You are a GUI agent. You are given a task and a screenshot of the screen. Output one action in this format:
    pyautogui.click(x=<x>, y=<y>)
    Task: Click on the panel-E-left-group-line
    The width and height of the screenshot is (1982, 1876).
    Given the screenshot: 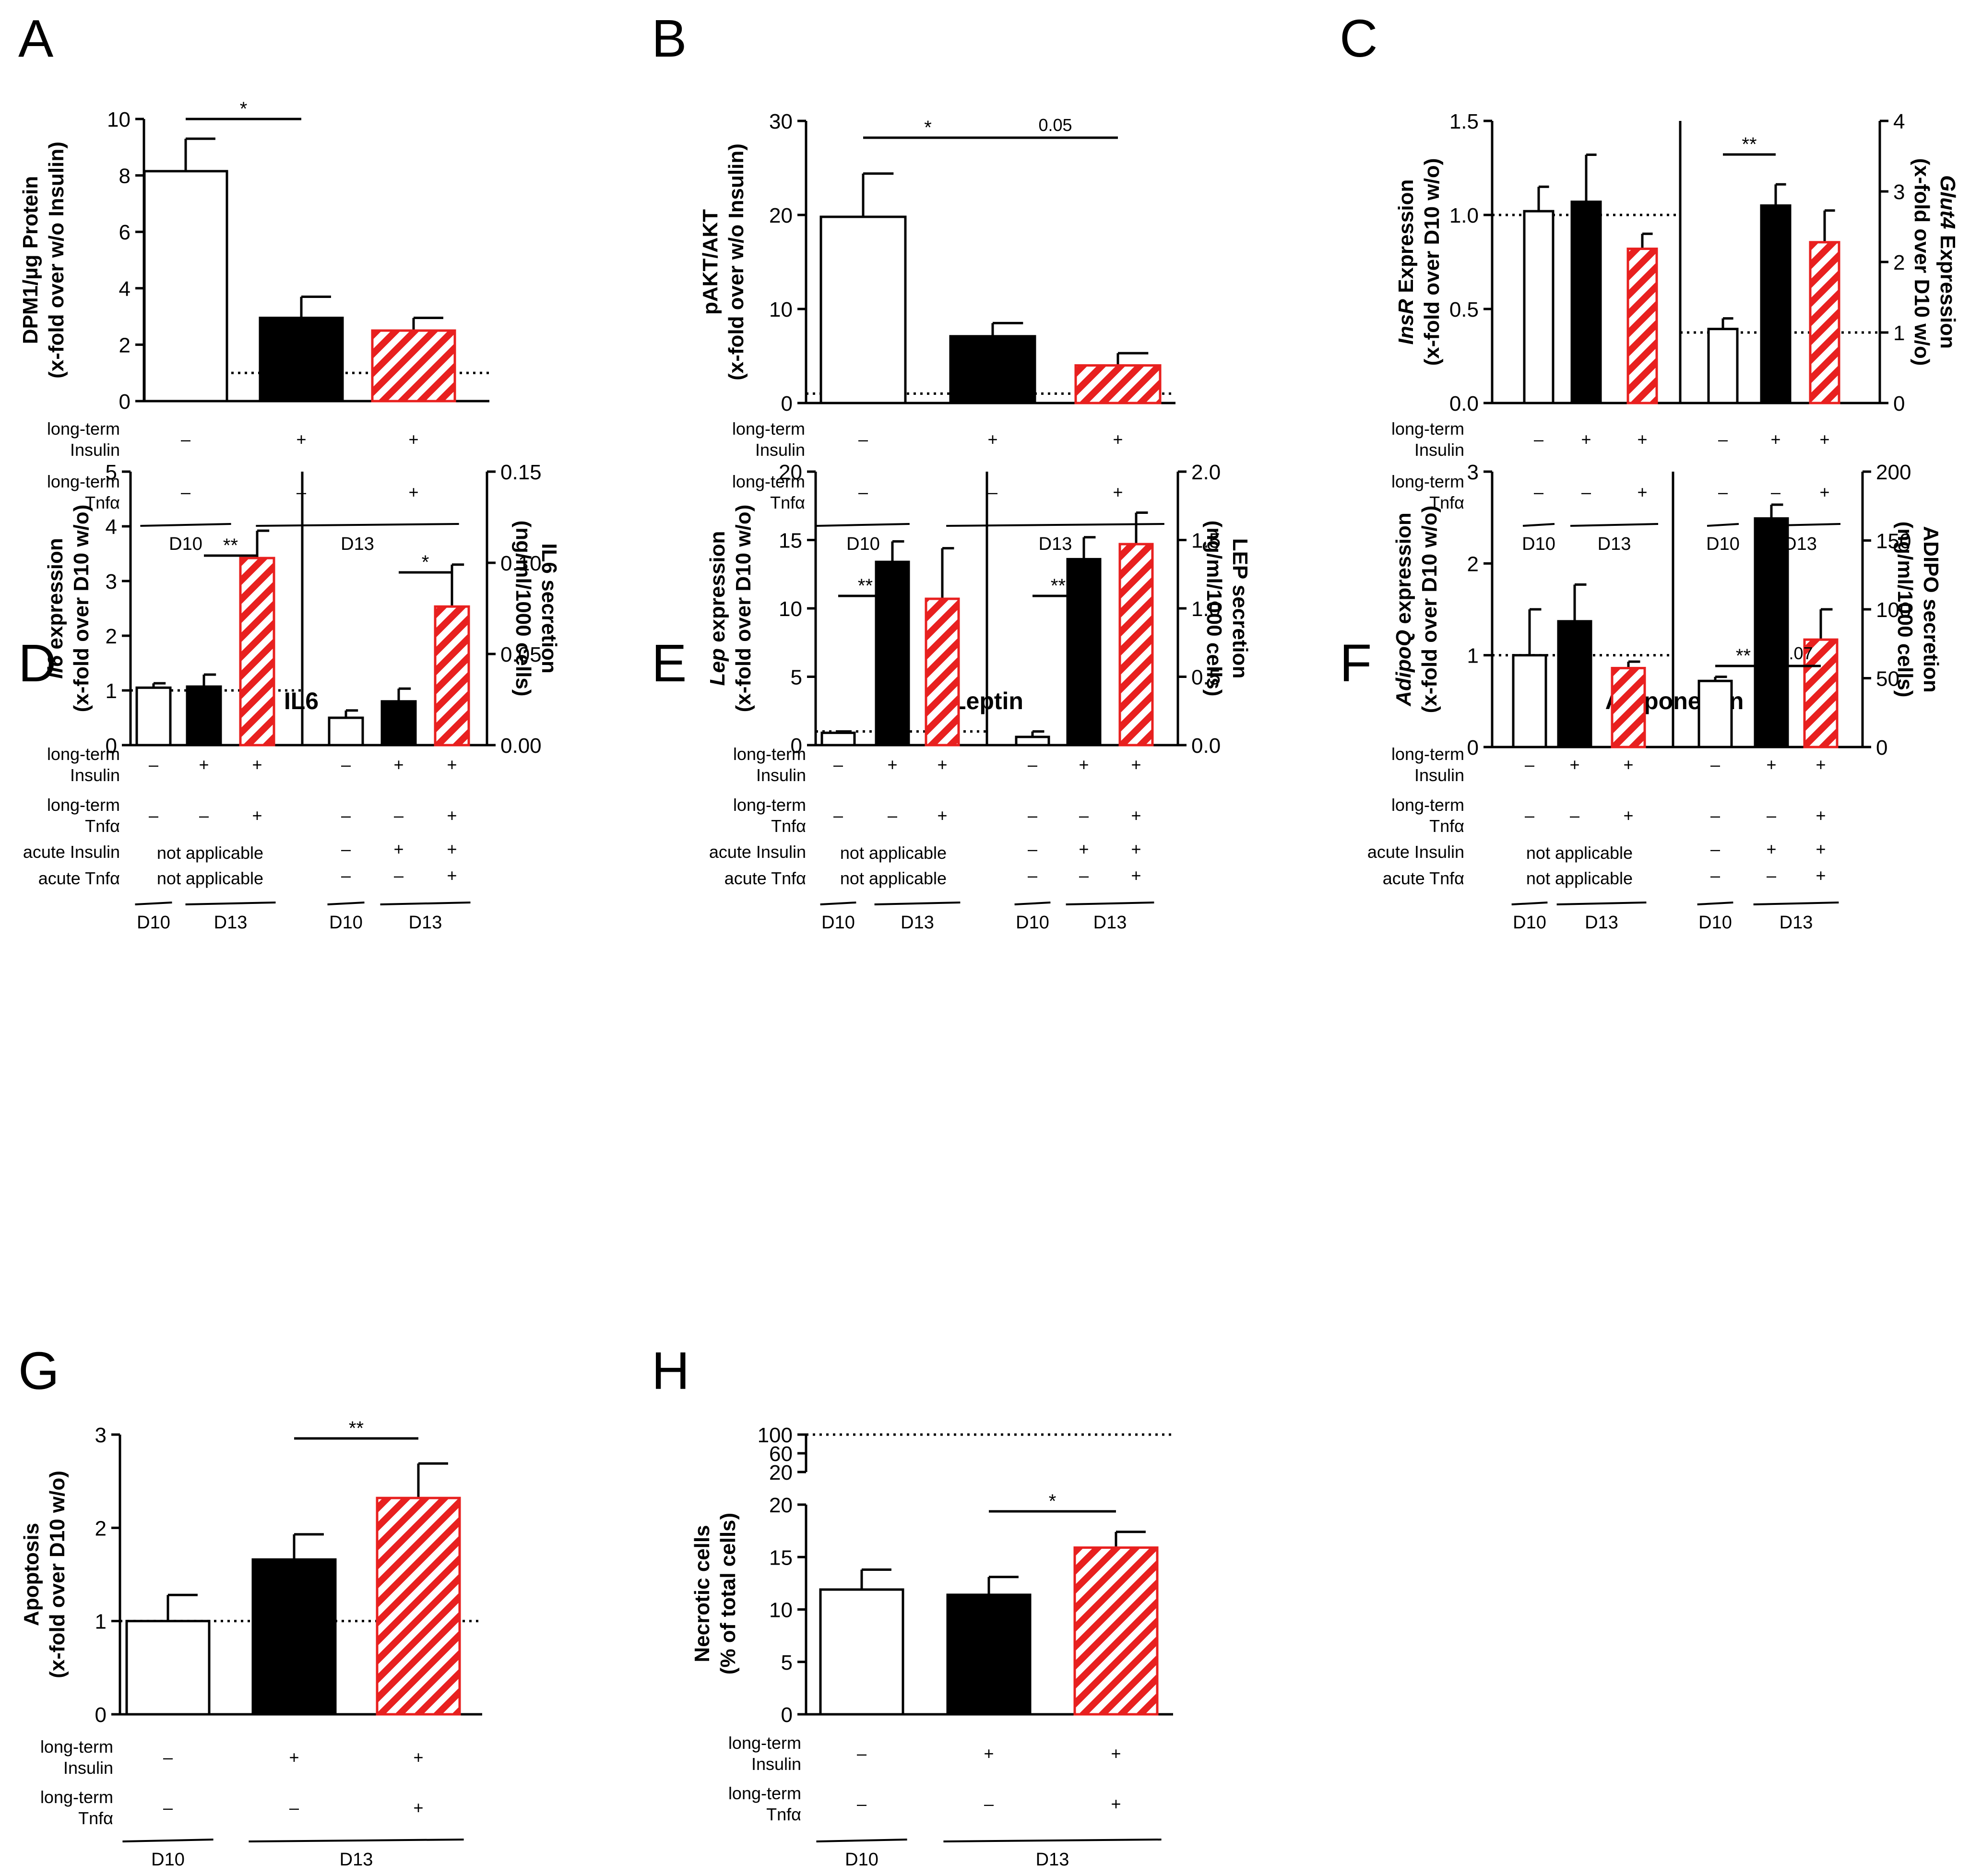 What is the action you would take?
    pyautogui.click(x=838, y=903)
    